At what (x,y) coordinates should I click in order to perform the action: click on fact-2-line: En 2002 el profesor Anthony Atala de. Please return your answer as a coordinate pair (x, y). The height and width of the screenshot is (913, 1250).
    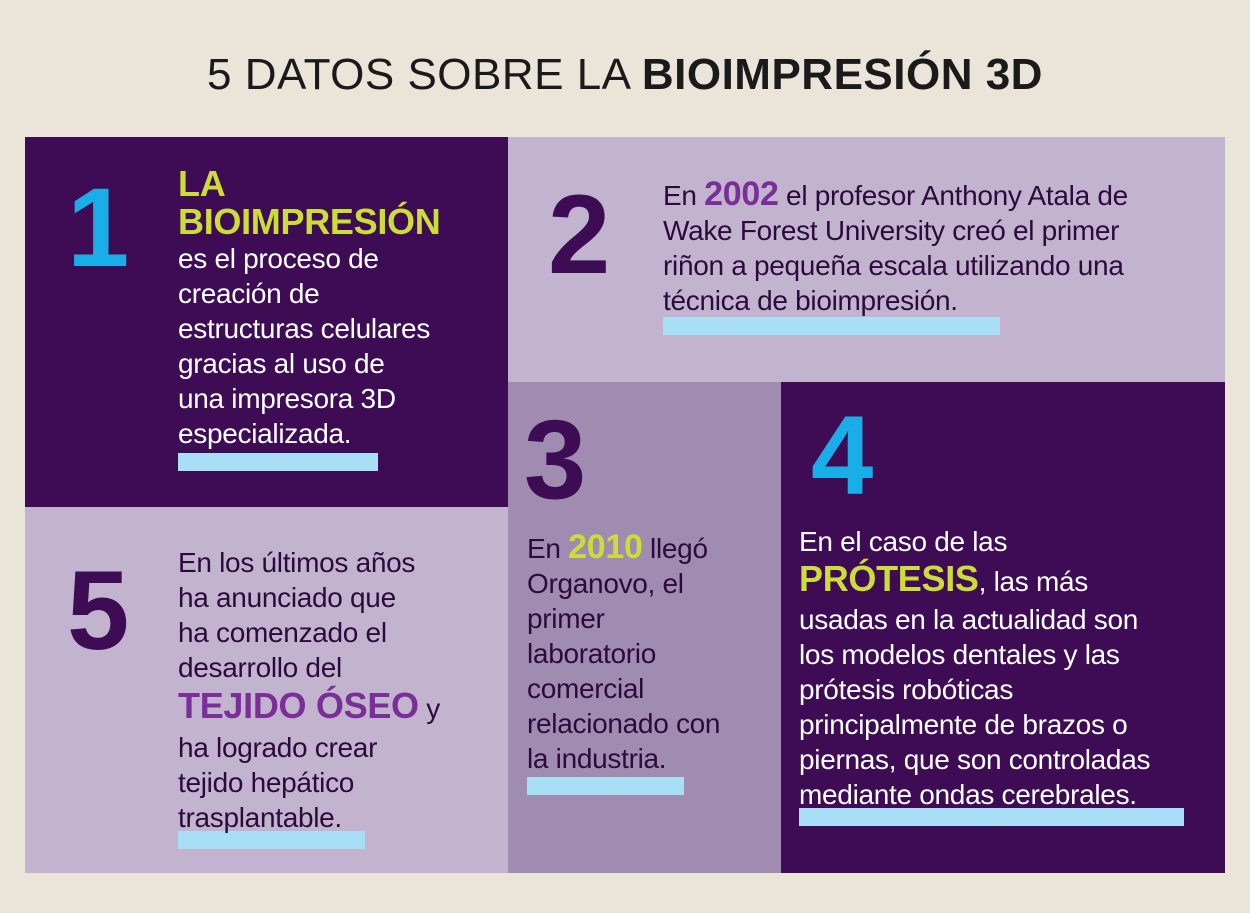
    Looking at the image, I should click on (895, 195).